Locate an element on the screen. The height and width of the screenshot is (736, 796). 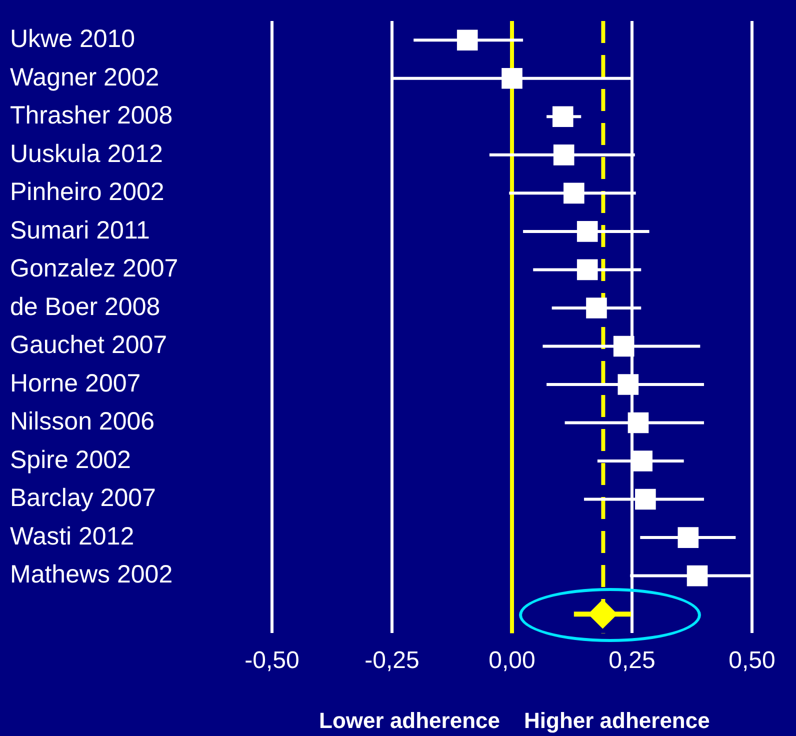
y-tick-label: Spire 2002 is located at coordinates (70, 460).